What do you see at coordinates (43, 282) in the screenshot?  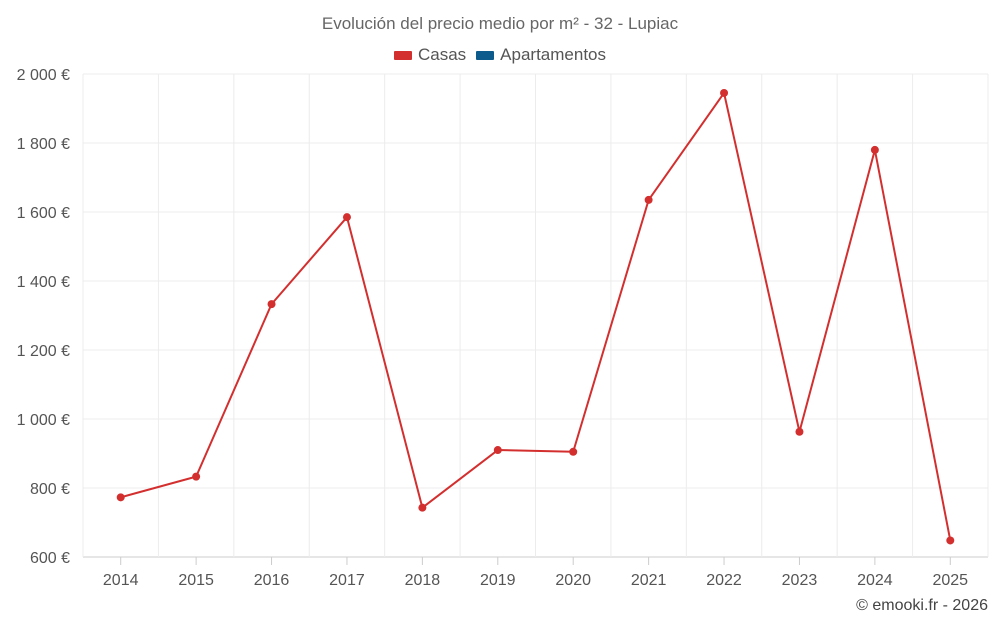 I see `y-tick-label: 1 400 €` at bounding box center [43, 282].